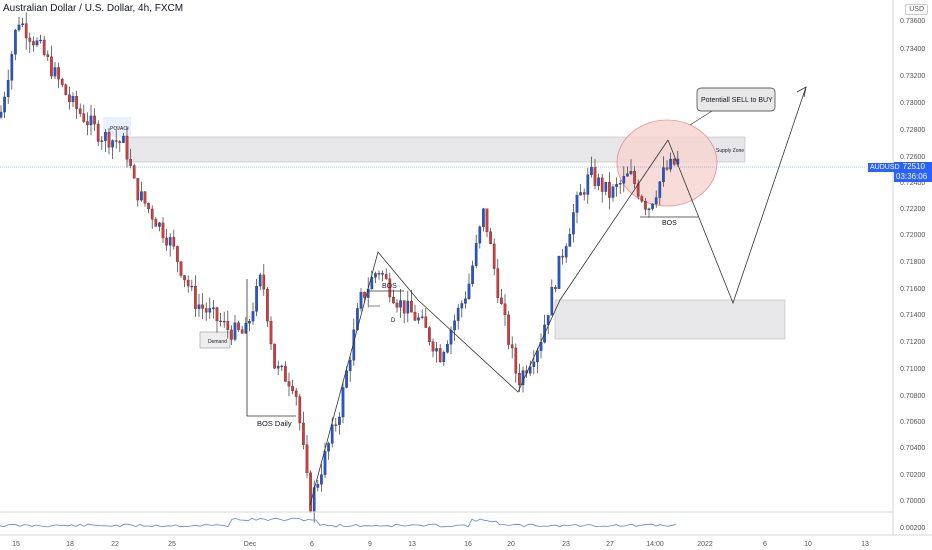 The height and width of the screenshot is (550, 932). Describe the element at coordinates (511, 544) in the screenshot. I see `time-tick-label: 20` at that location.